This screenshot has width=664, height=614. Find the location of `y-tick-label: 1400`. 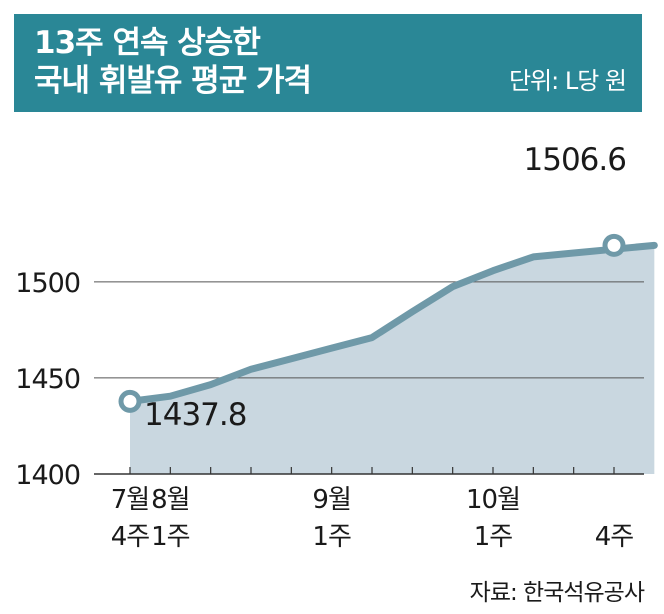

y-tick-label: 1400 is located at coordinates (47, 475).